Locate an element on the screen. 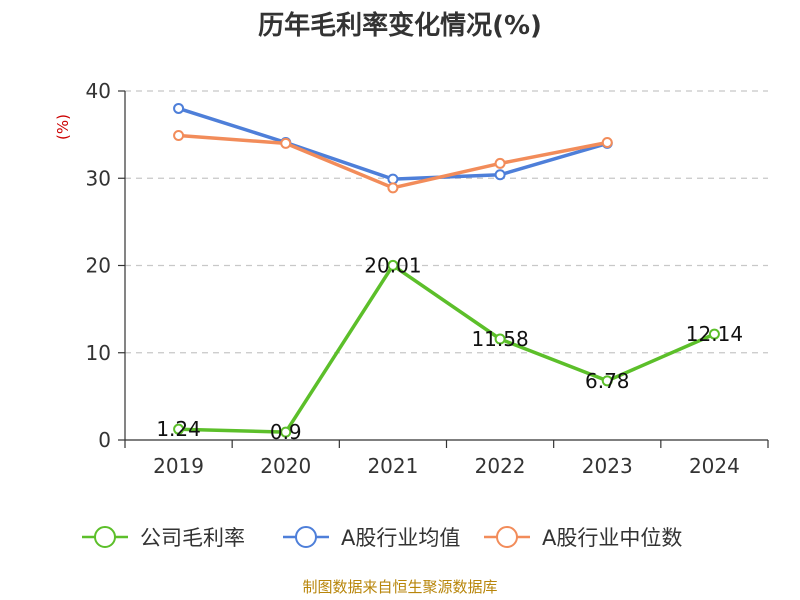  y-tick-label: 20 is located at coordinates (98, 266).